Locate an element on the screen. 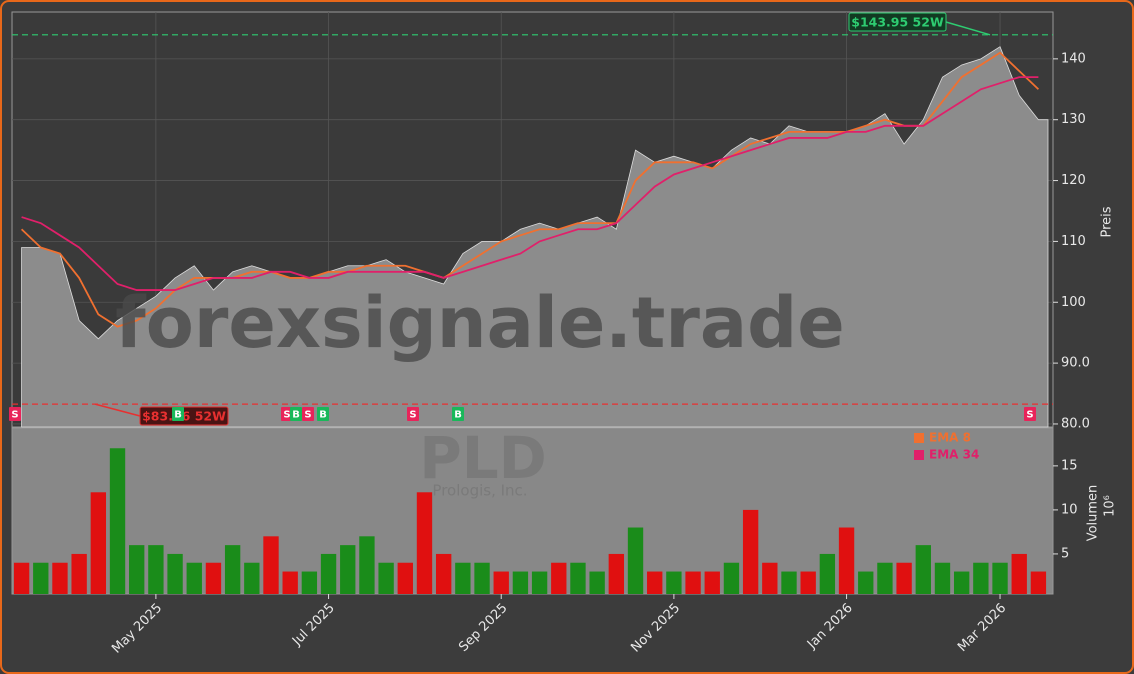 Image resolution: width=1134 pixels, height=674 pixels. y-tick-label: 100 is located at coordinates (1073, 302).